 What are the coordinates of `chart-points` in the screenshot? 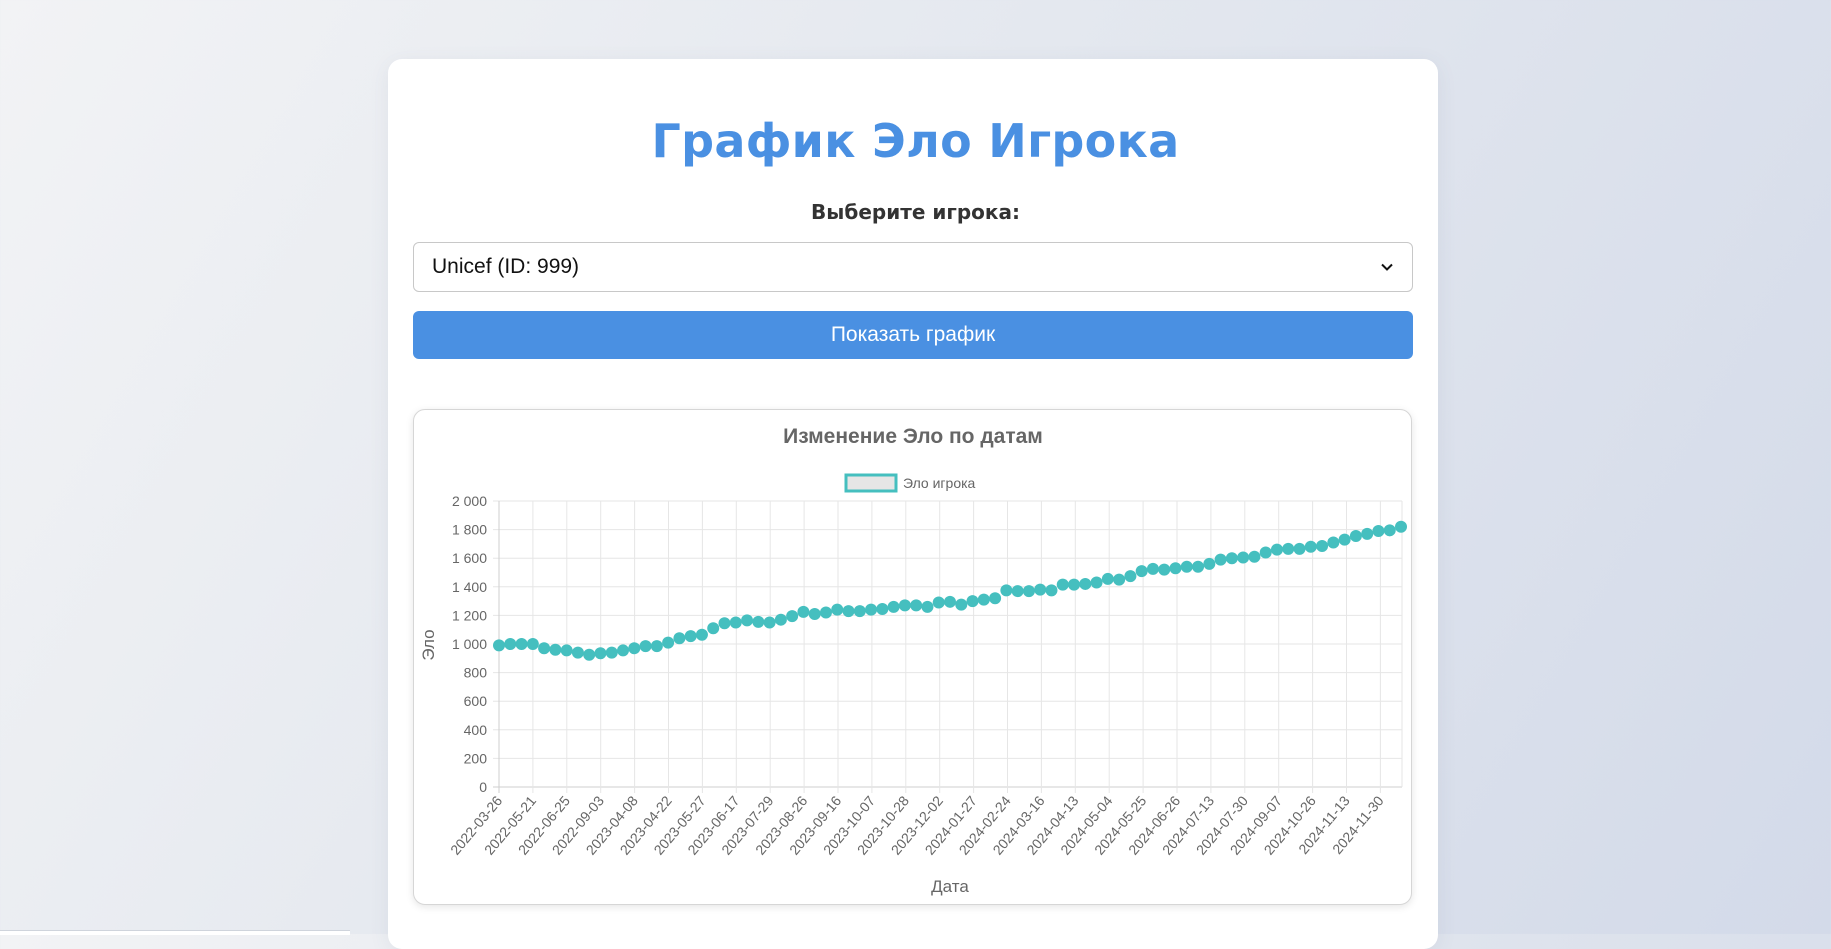 It's located at (950, 590).